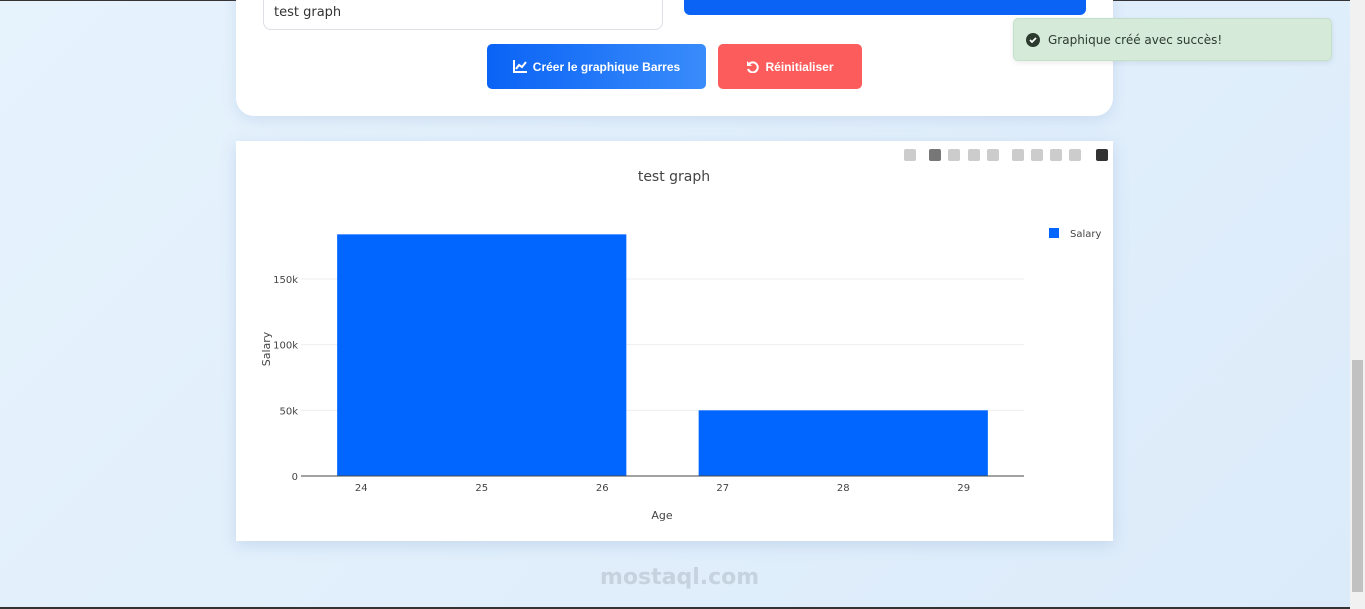 This screenshot has width=1365, height=609. What do you see at coordinates (885, 7) in the screenshot?
I see `form-blue-bar` at bounding box center [885, 7].